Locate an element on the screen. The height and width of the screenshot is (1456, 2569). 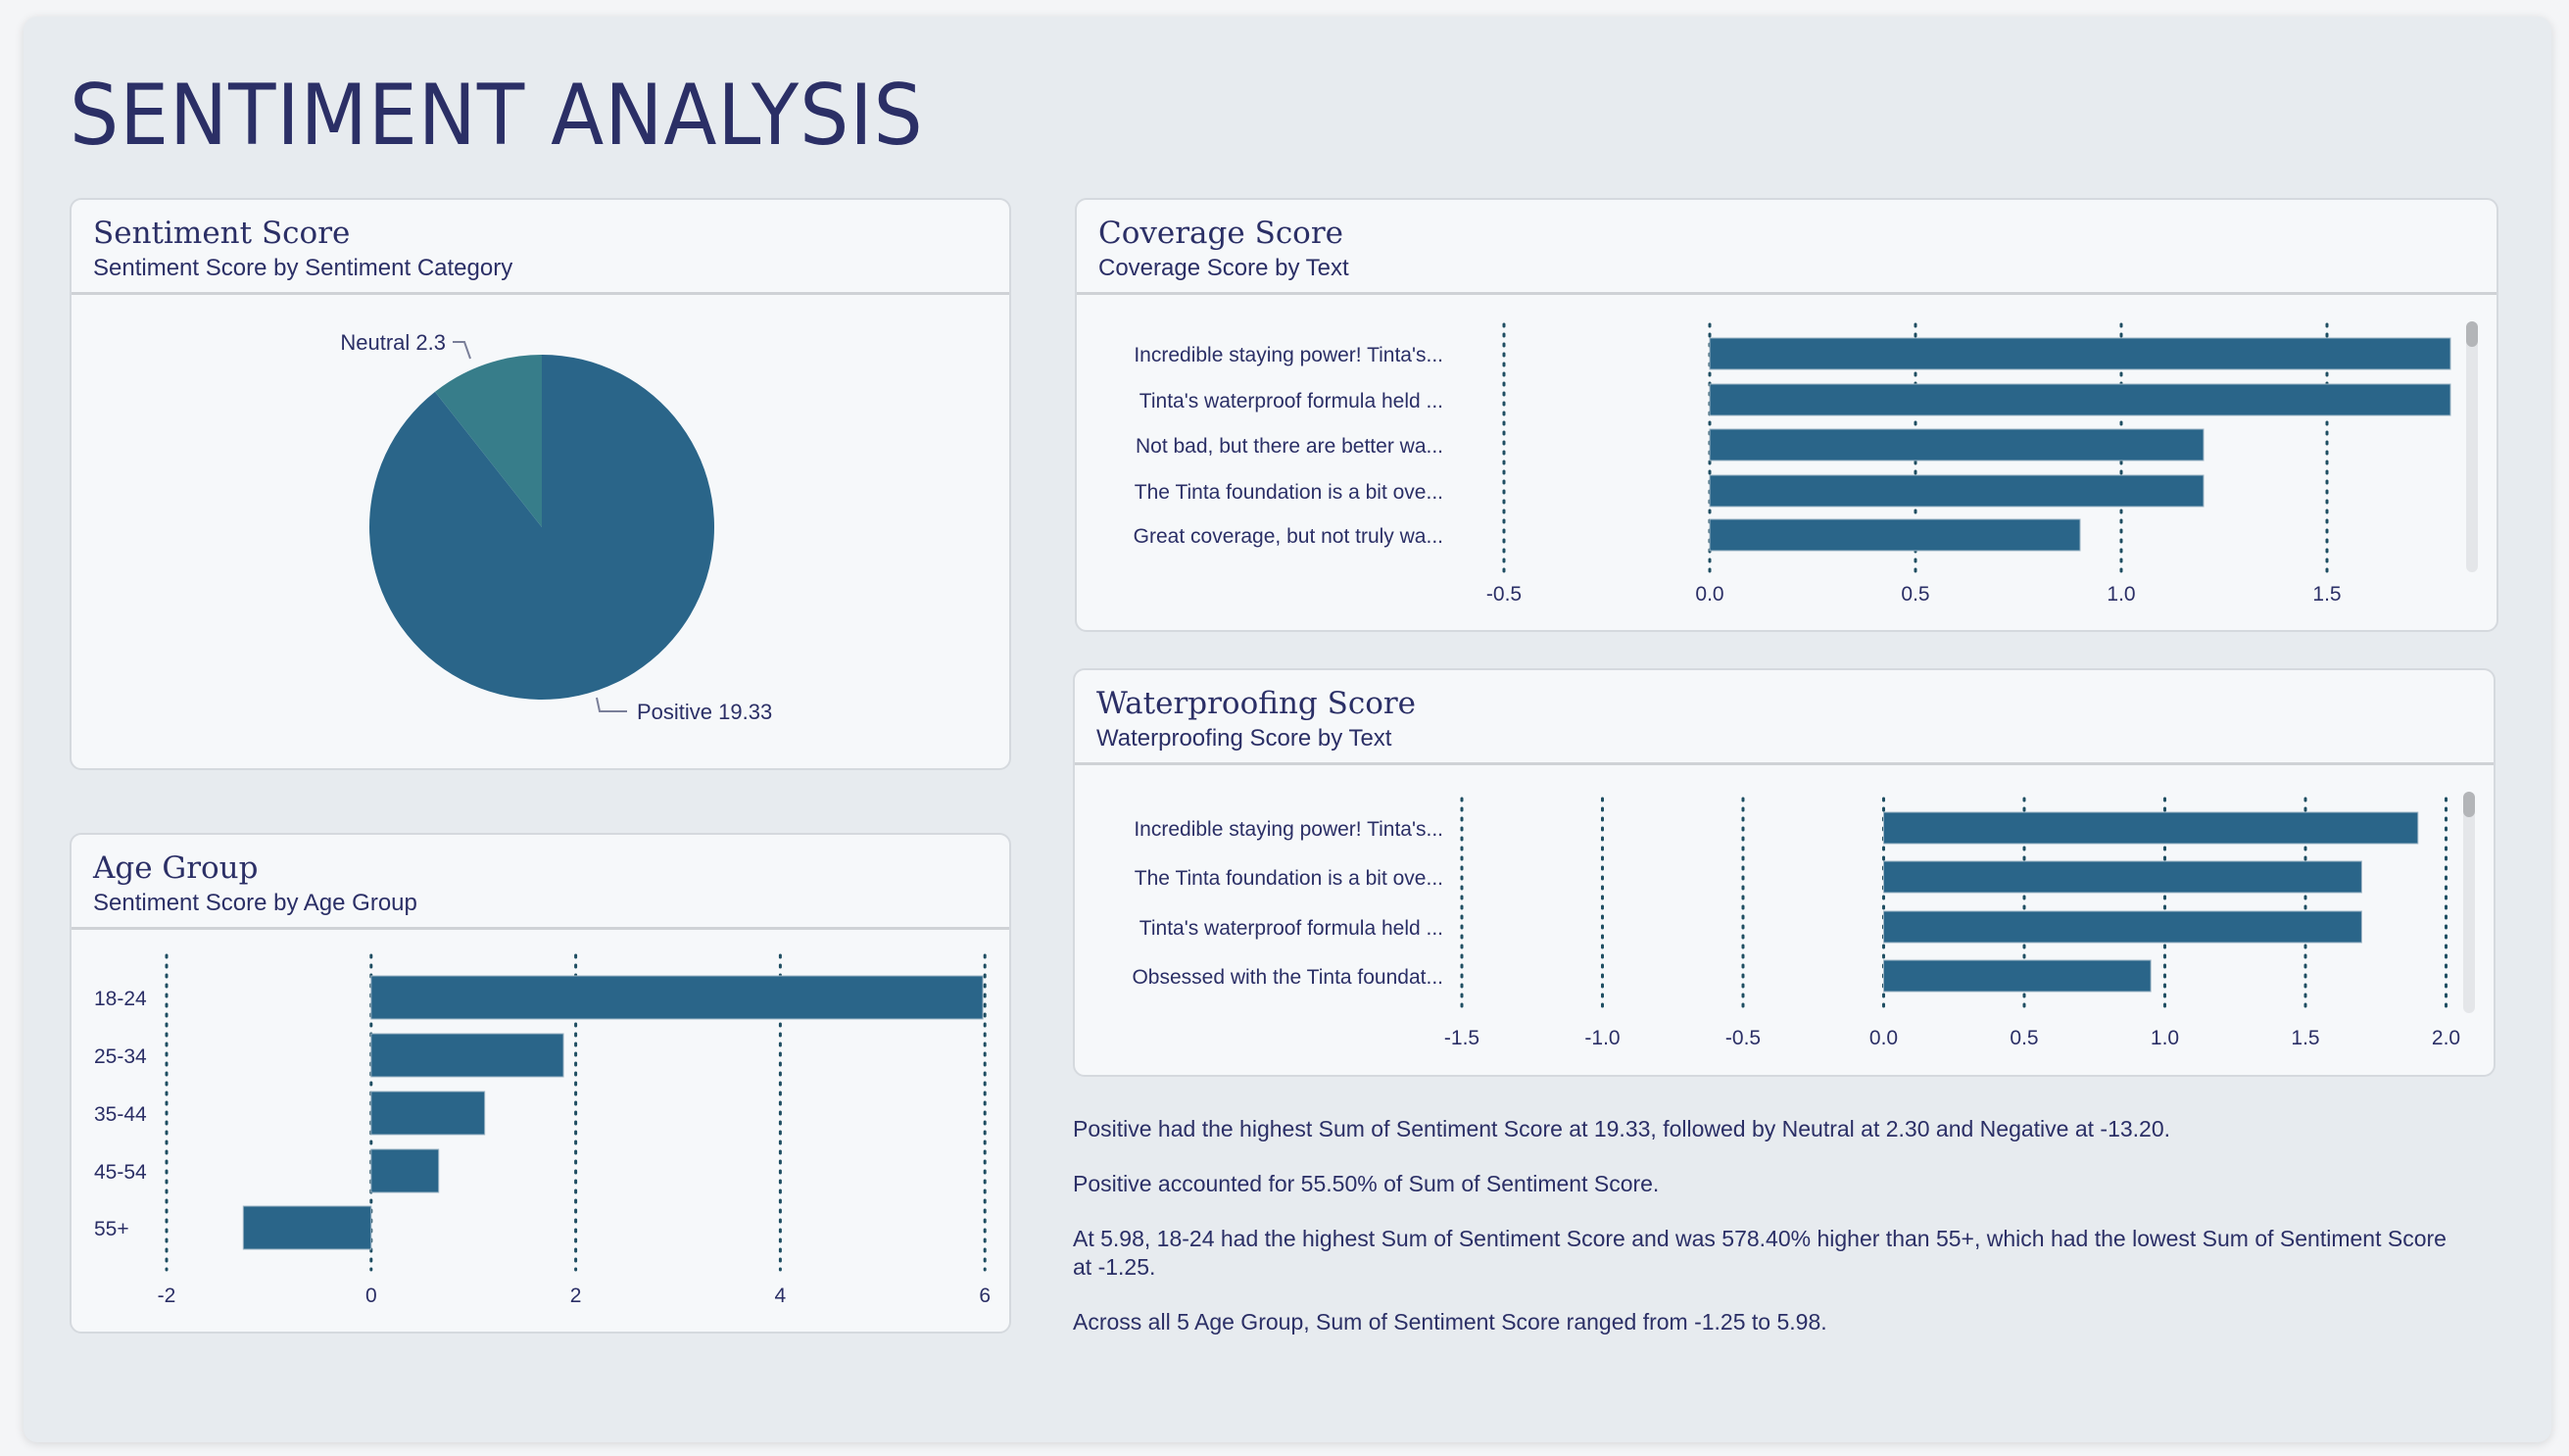
page-title: SENTIMENT ANALYSIS is located at coordinates (497, 116).